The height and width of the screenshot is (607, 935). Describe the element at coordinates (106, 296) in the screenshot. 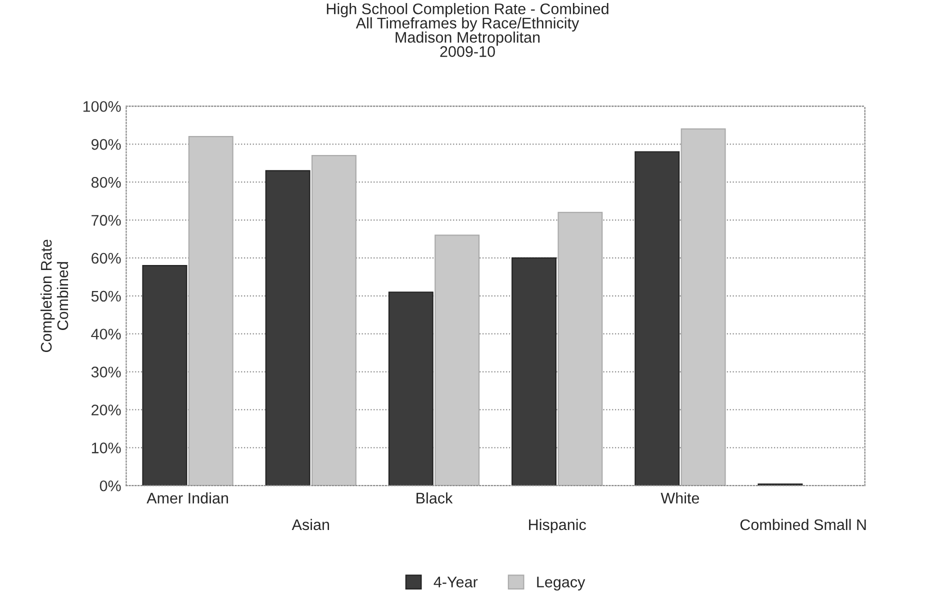

I see `y-tick-label: 50%` at that location.